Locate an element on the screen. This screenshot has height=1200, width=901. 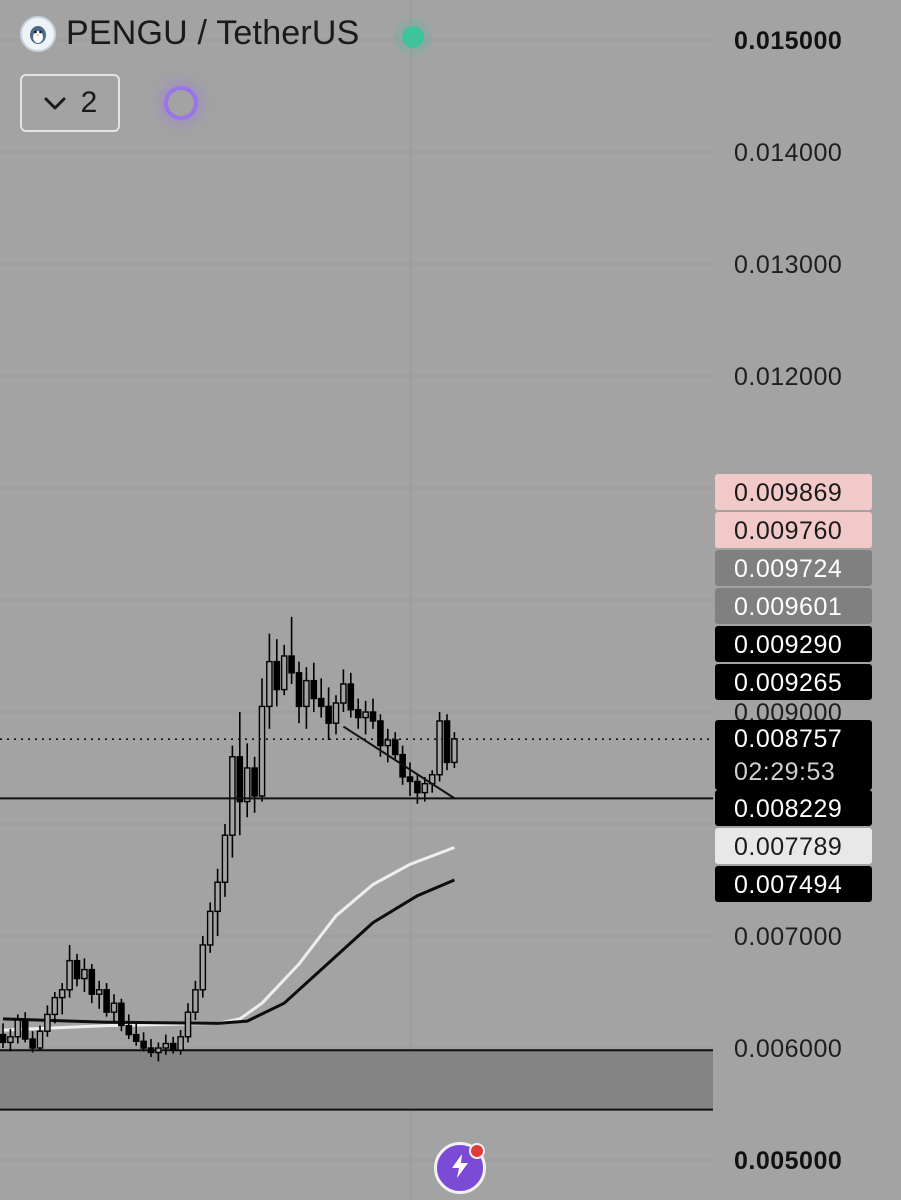
indicator-count: 2 is located at coordinates (89, 102).